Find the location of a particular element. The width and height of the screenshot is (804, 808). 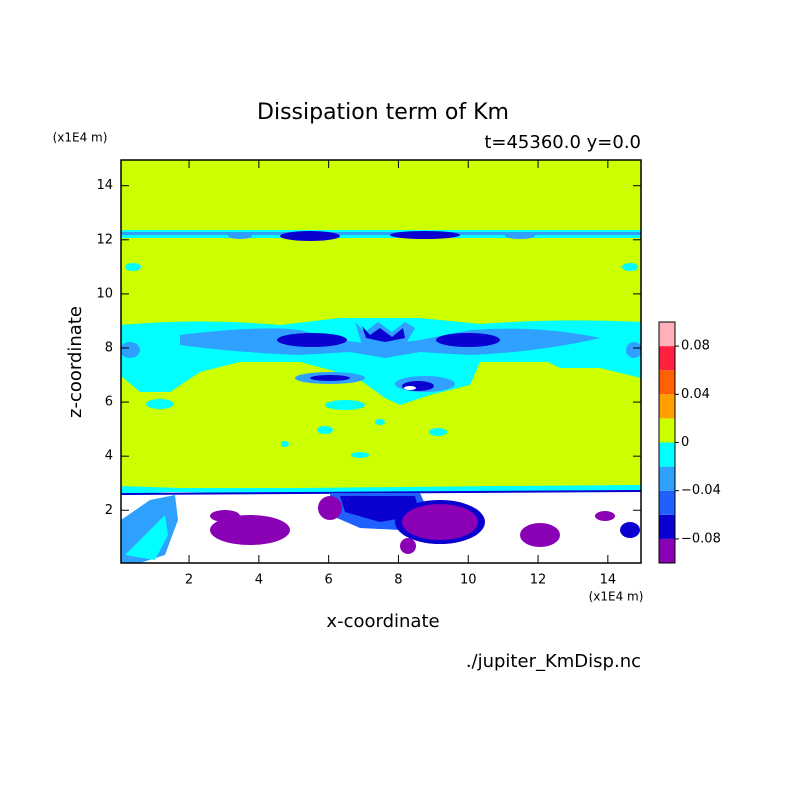

x-tick-label: 10 is located at coordinates (468, 580).